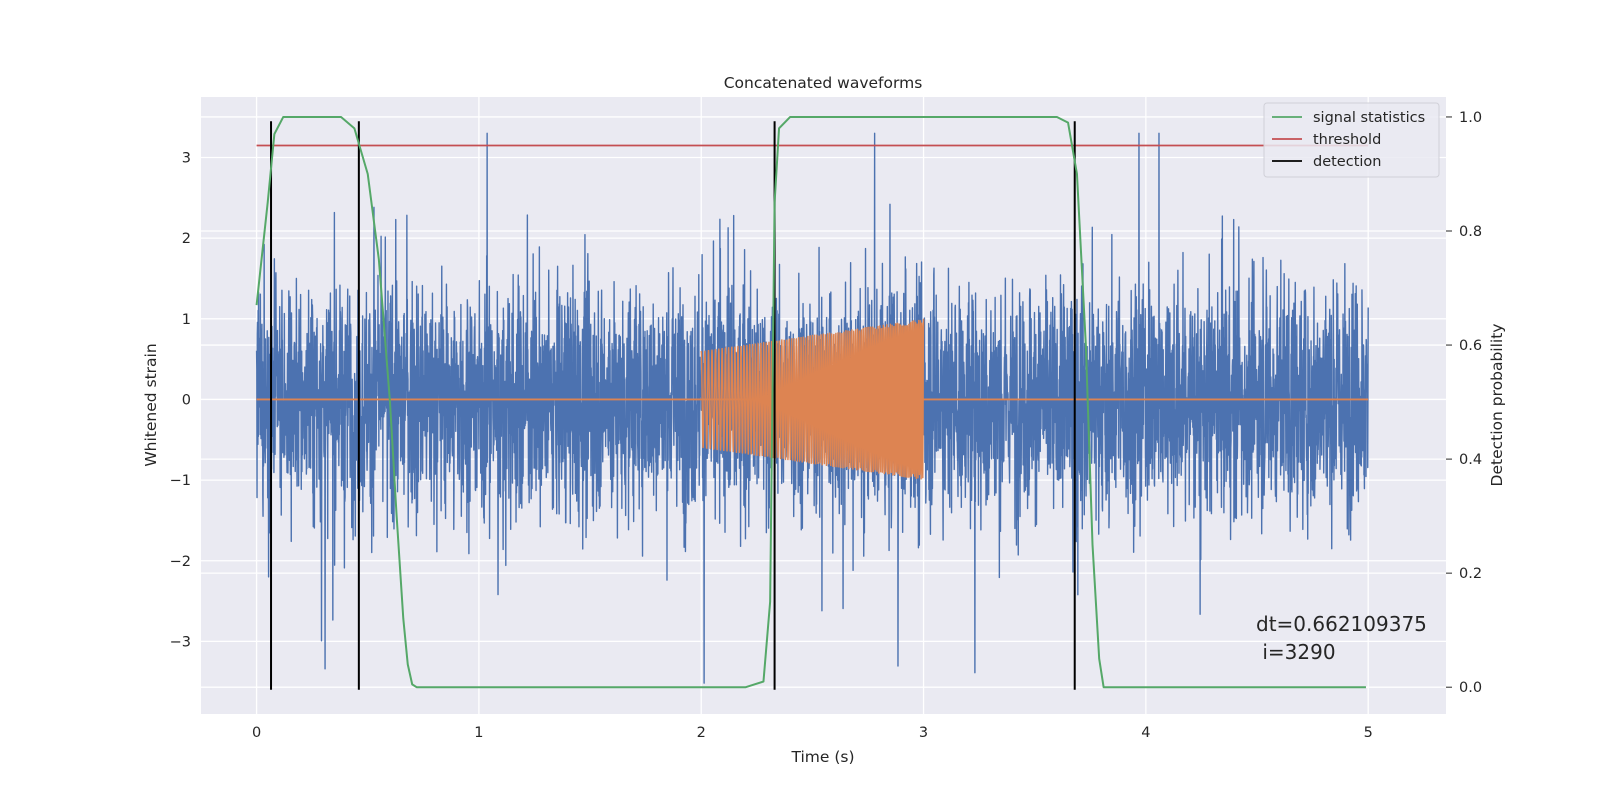 The width and height of the screenshot is (1600, 800). What do you see at coordinates (1464, 403) in the screenshot?
I see `right-y-axis-ticks: 0.0 0.2 0.4 0.6 0.8 1.0` at bounding box center [1464, 403].